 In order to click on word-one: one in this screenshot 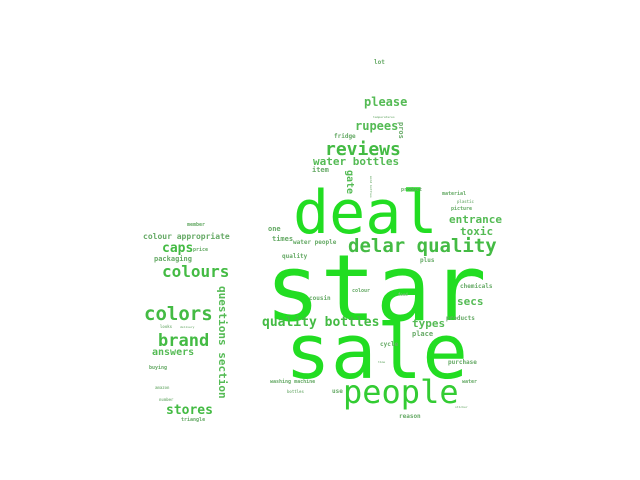, I will do `click(274, 229)`.